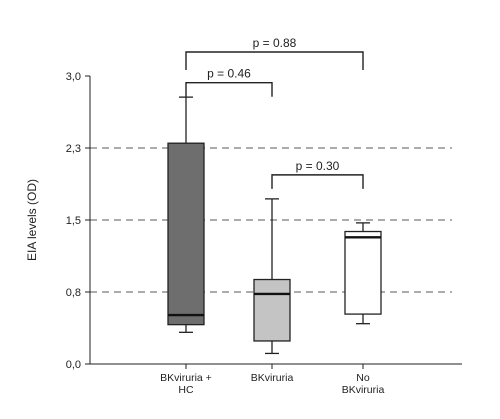 Image resolution: width=500 pixels, height=419 pixels. What do you see at coordinates (274, 112) in the screenshot?
I see `significance-brackets: p = 0.88 p = 0.46 p = 0.30` at bounding box center [274, 112].